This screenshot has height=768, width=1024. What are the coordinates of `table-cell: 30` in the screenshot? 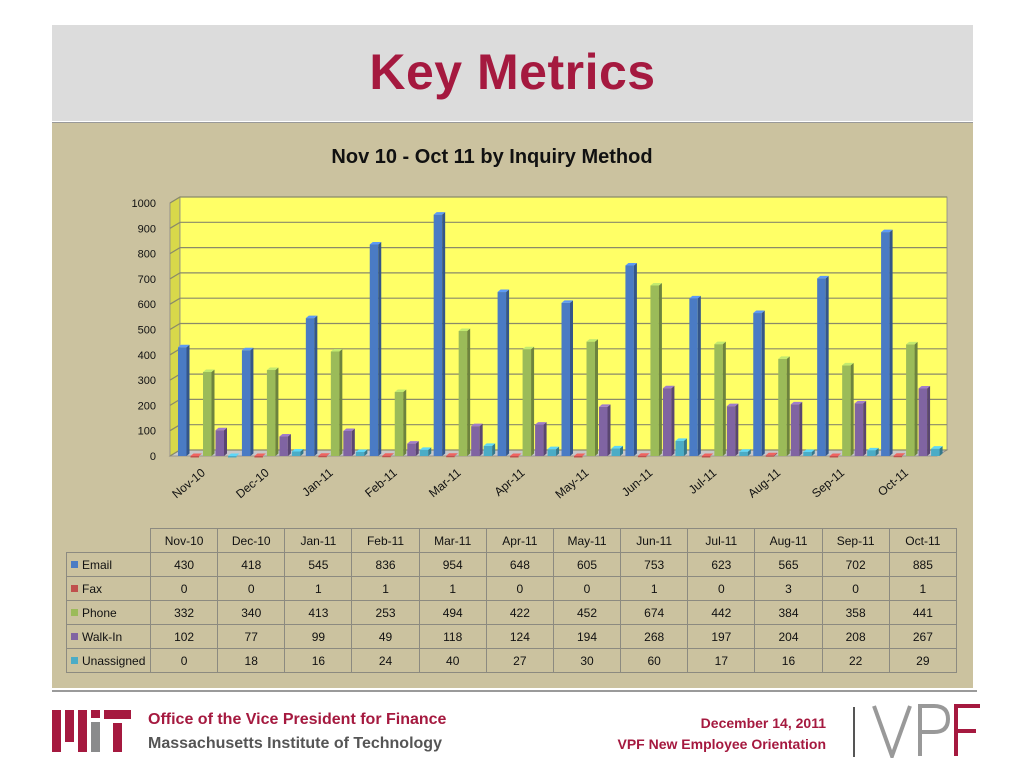 It's located at (587, 660).